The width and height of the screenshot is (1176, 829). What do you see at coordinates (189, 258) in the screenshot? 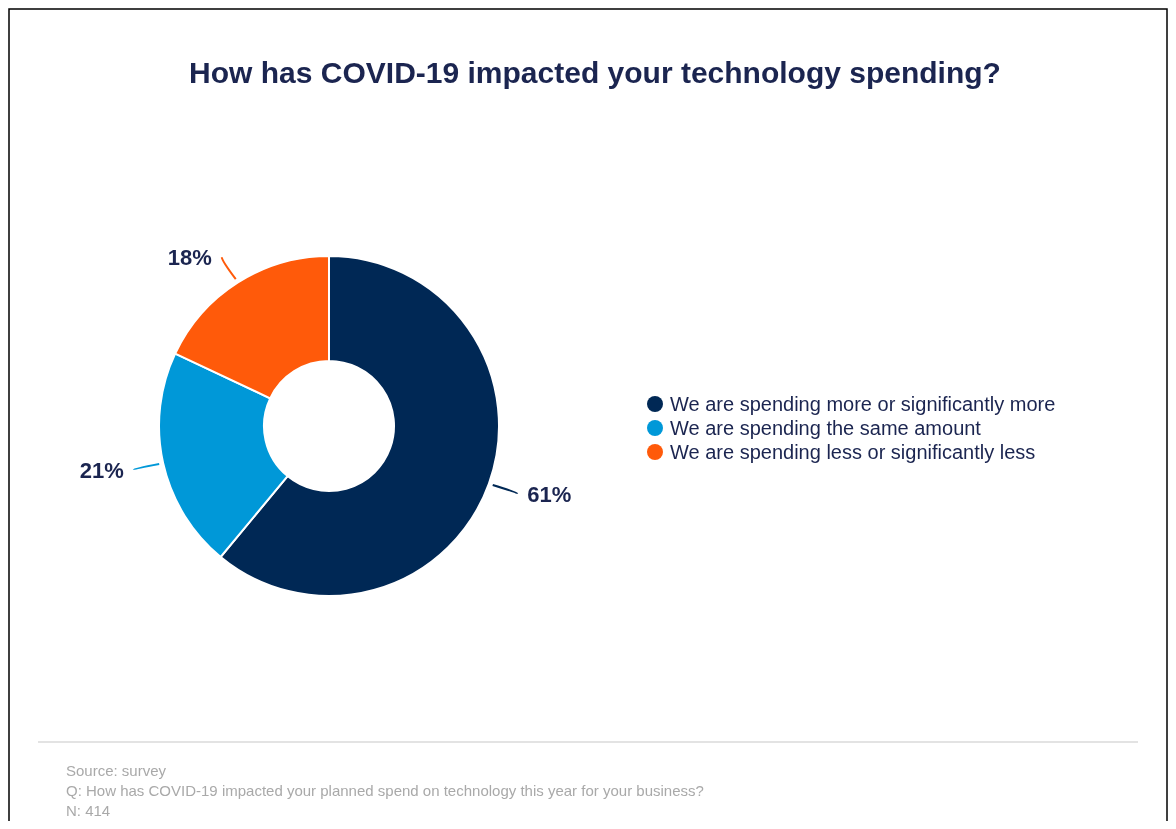
I see `data-label: 18%` at bounding box center [189, 258].